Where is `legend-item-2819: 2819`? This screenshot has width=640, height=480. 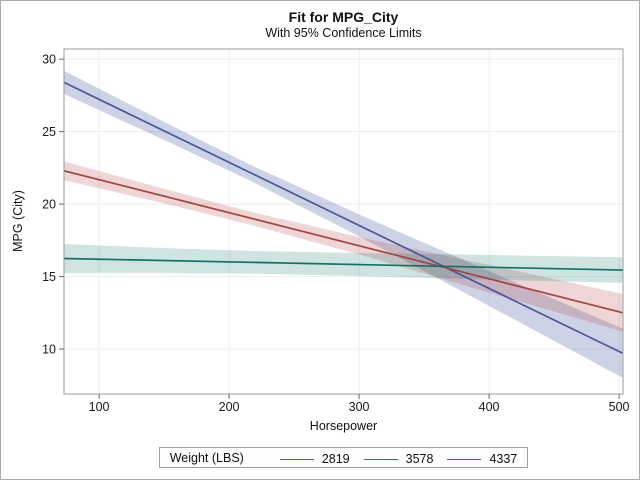 legend-item-2819: 2819 is located at coordinates (314, 459).